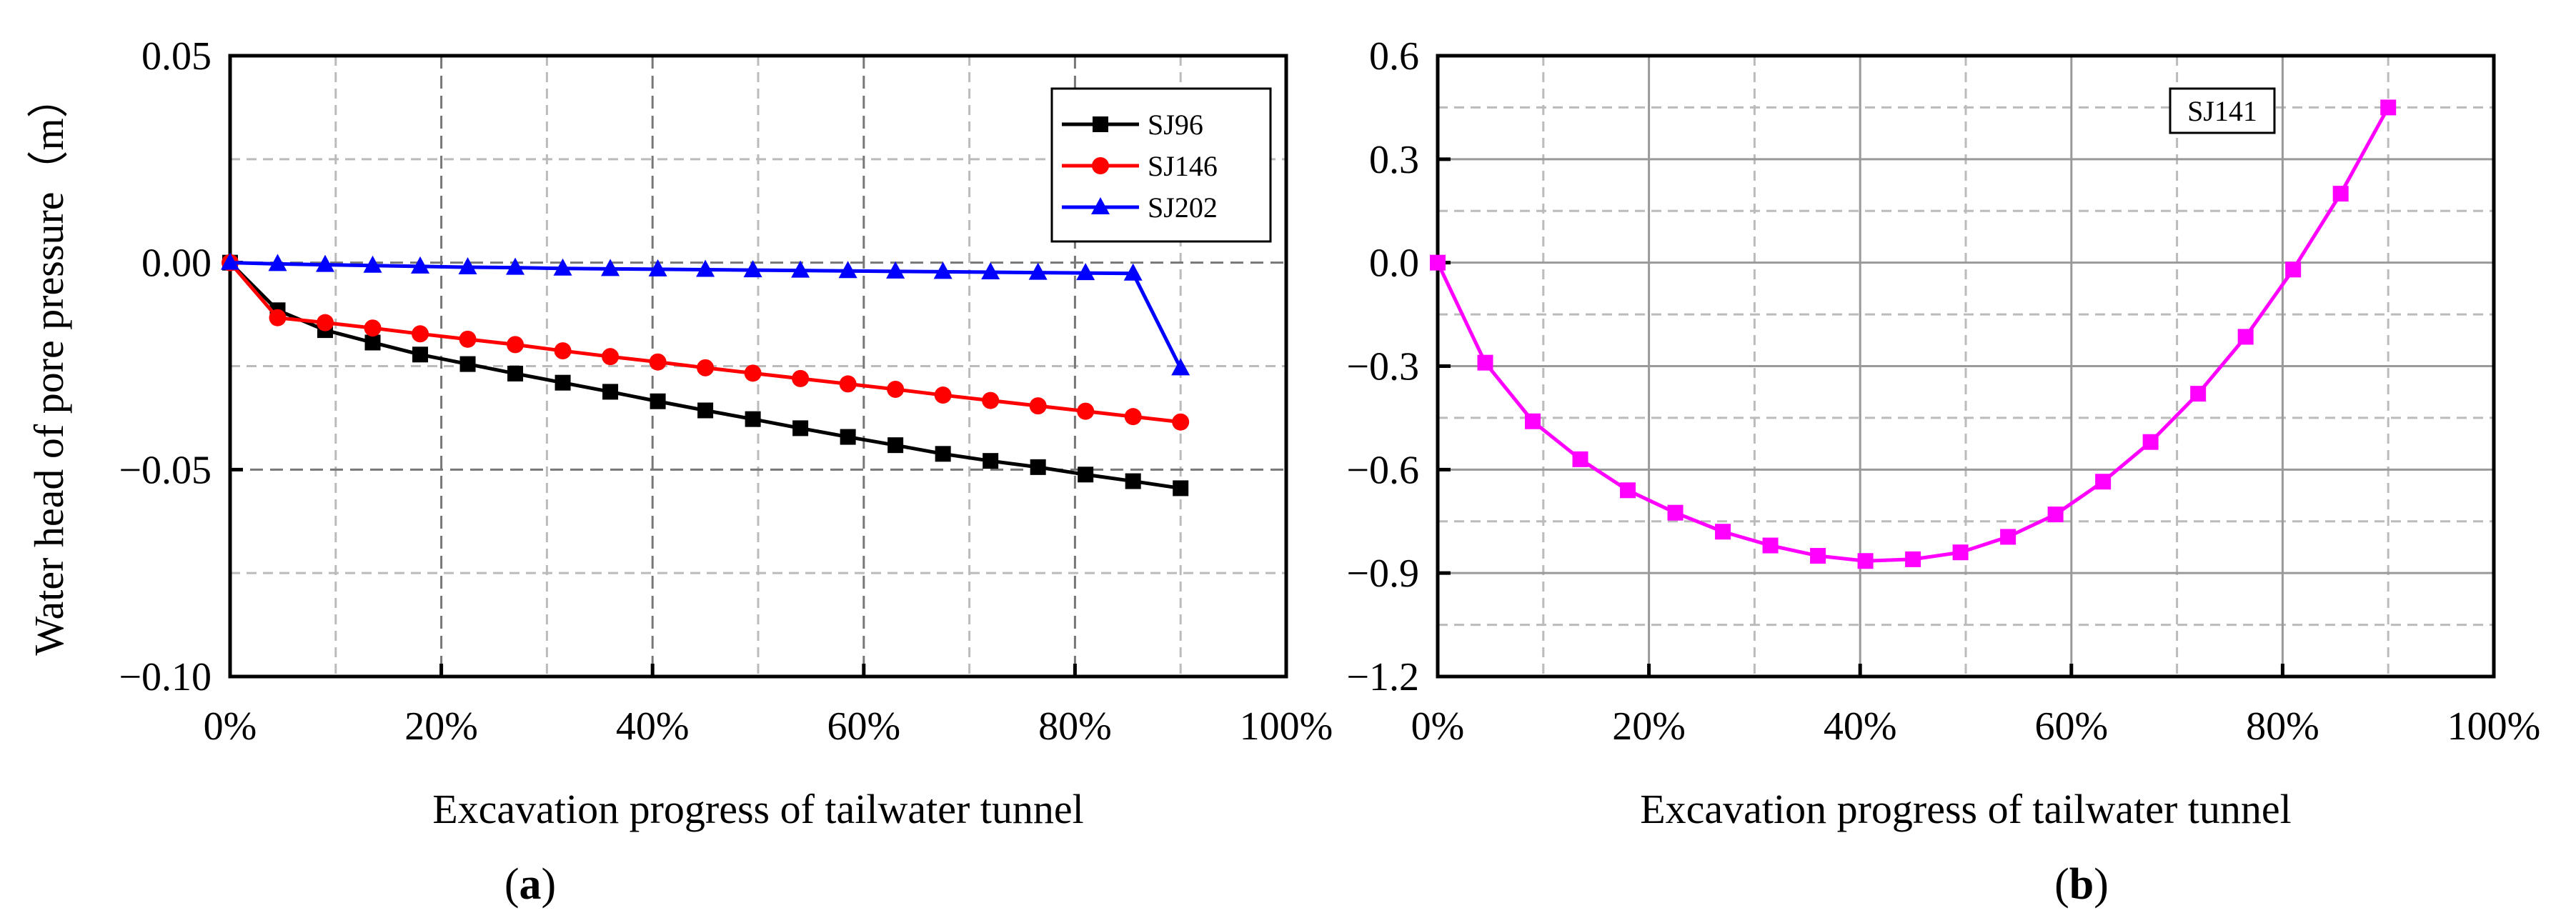  Describe the element at coordinates (653, 727) in the screenshot. I see `chart-0-x-tick-label: 40%` at that location.